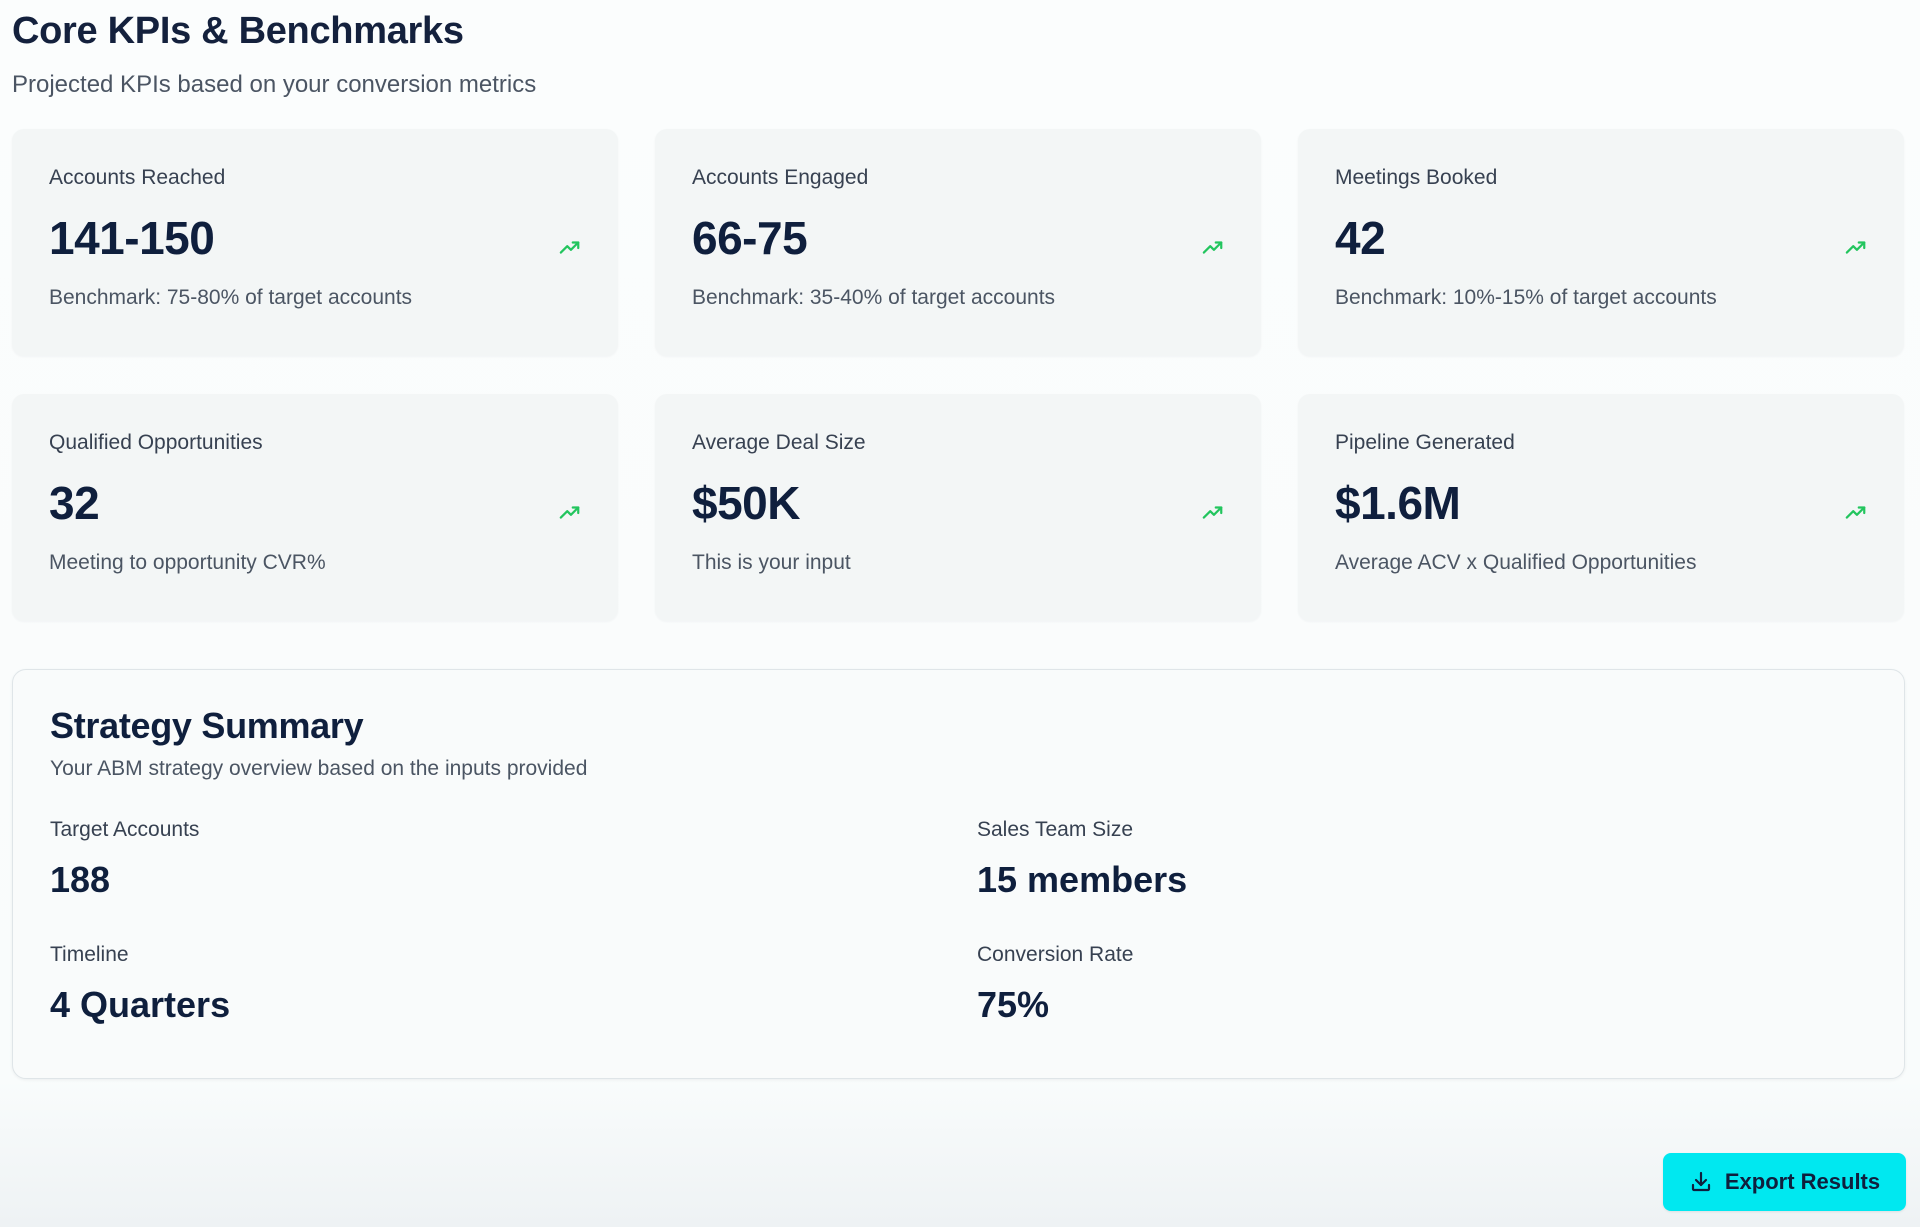 This screenshot has width=1920, height=1227. Describe the element at coordinates (1055, 829) in the screenshot. I see `summary-label: Sales Team Size` at that location.